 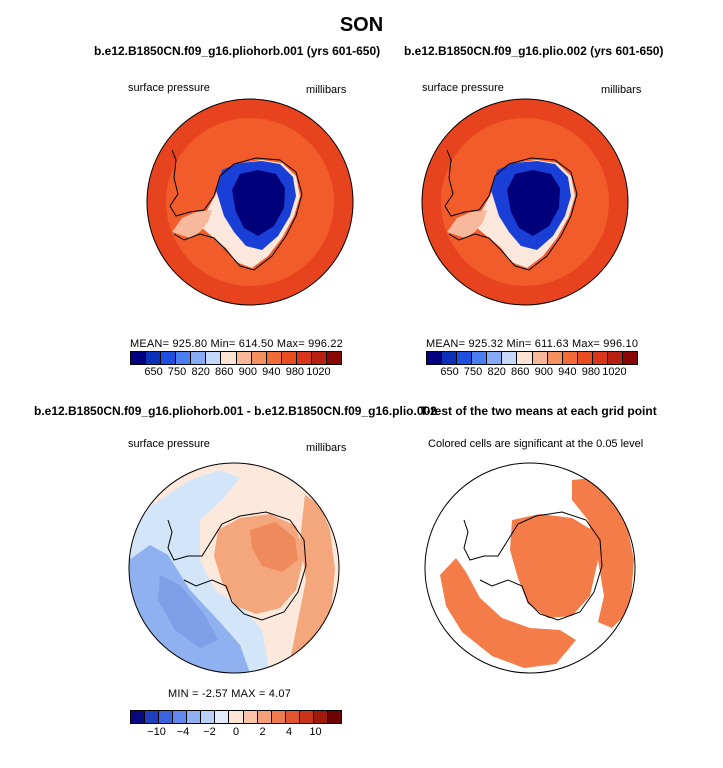 What do you see at coordinates (508, 613) in the screenshot?
I see `panel4-significant-crescent` at bounding box center [508, 613].